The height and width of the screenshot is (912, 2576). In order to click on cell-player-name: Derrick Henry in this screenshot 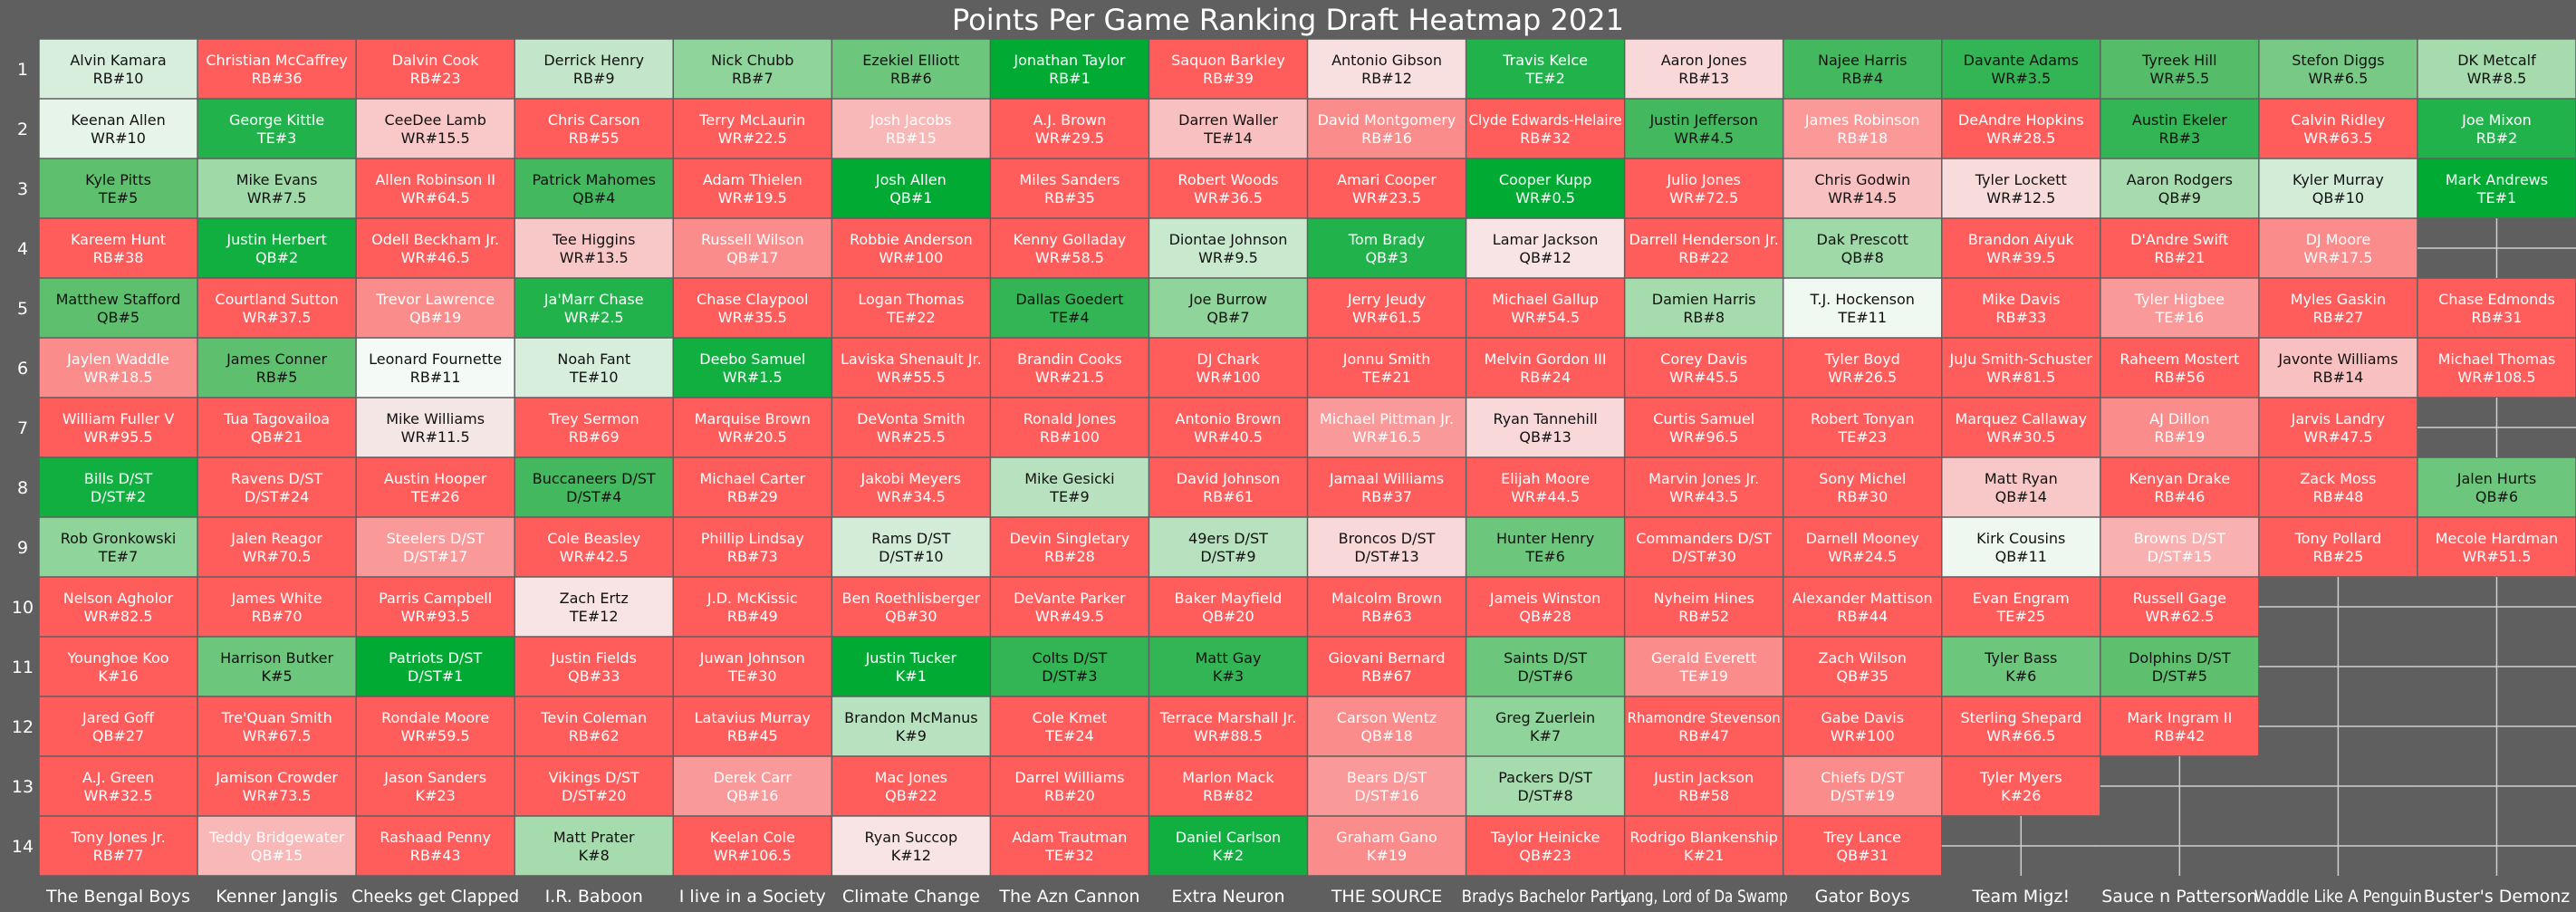, I will do `click(593, 61)`.